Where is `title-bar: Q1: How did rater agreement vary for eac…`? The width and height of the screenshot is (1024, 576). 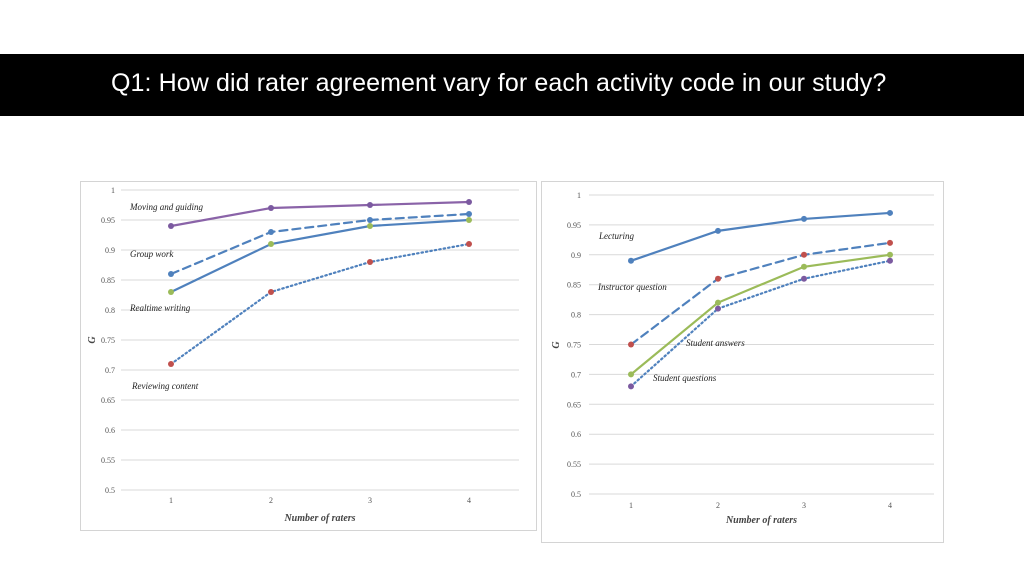 title-bar: Q1: How did rater agreement vary for eac… is located at coordinates (512, 85).